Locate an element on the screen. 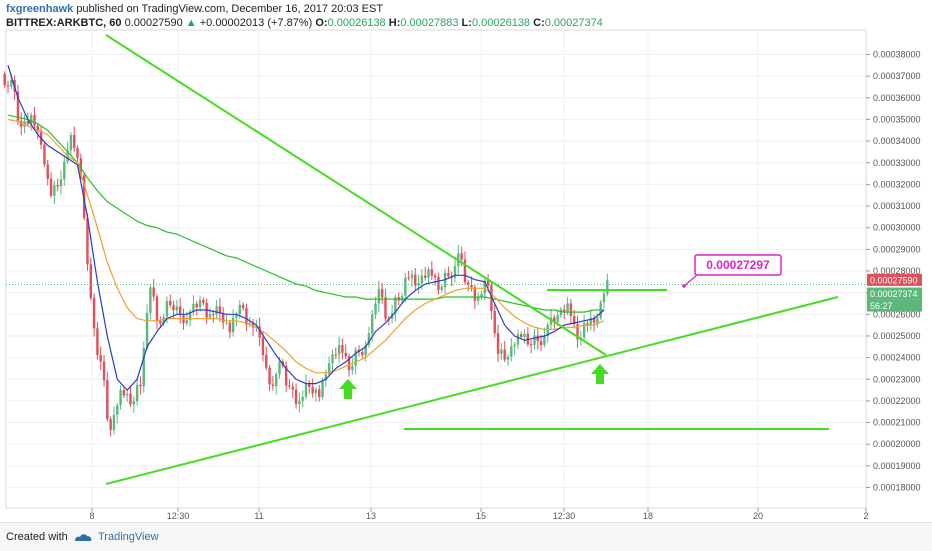  last-price: 0.00027590 is located at coordinates (153, 23).